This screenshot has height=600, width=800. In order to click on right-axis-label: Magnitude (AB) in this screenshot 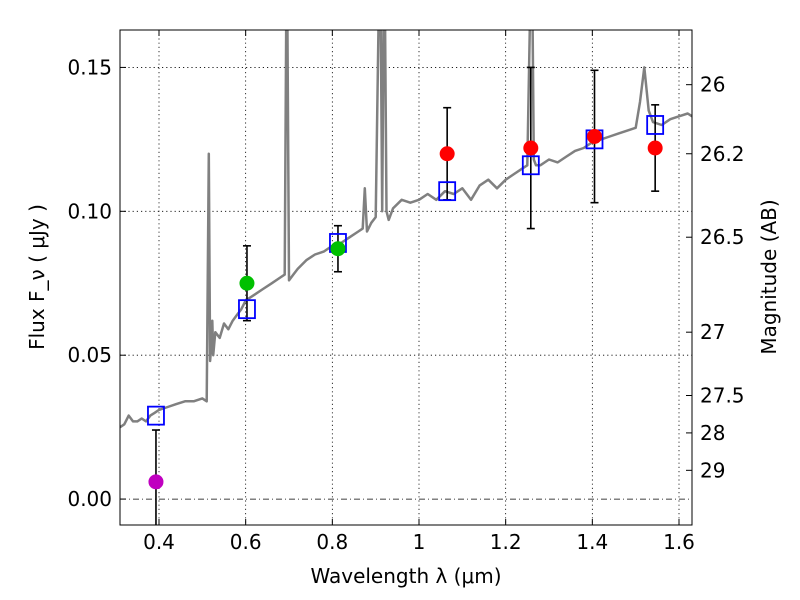, I will do `click(769, 276)`.